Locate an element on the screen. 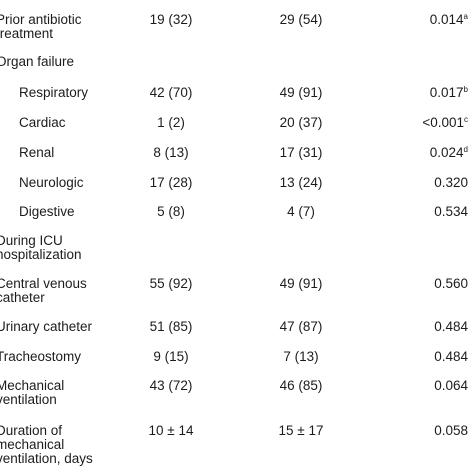 This screenshot has width=474, height=474. group1-value: 51 (85) is located at coordinates (171, 326).